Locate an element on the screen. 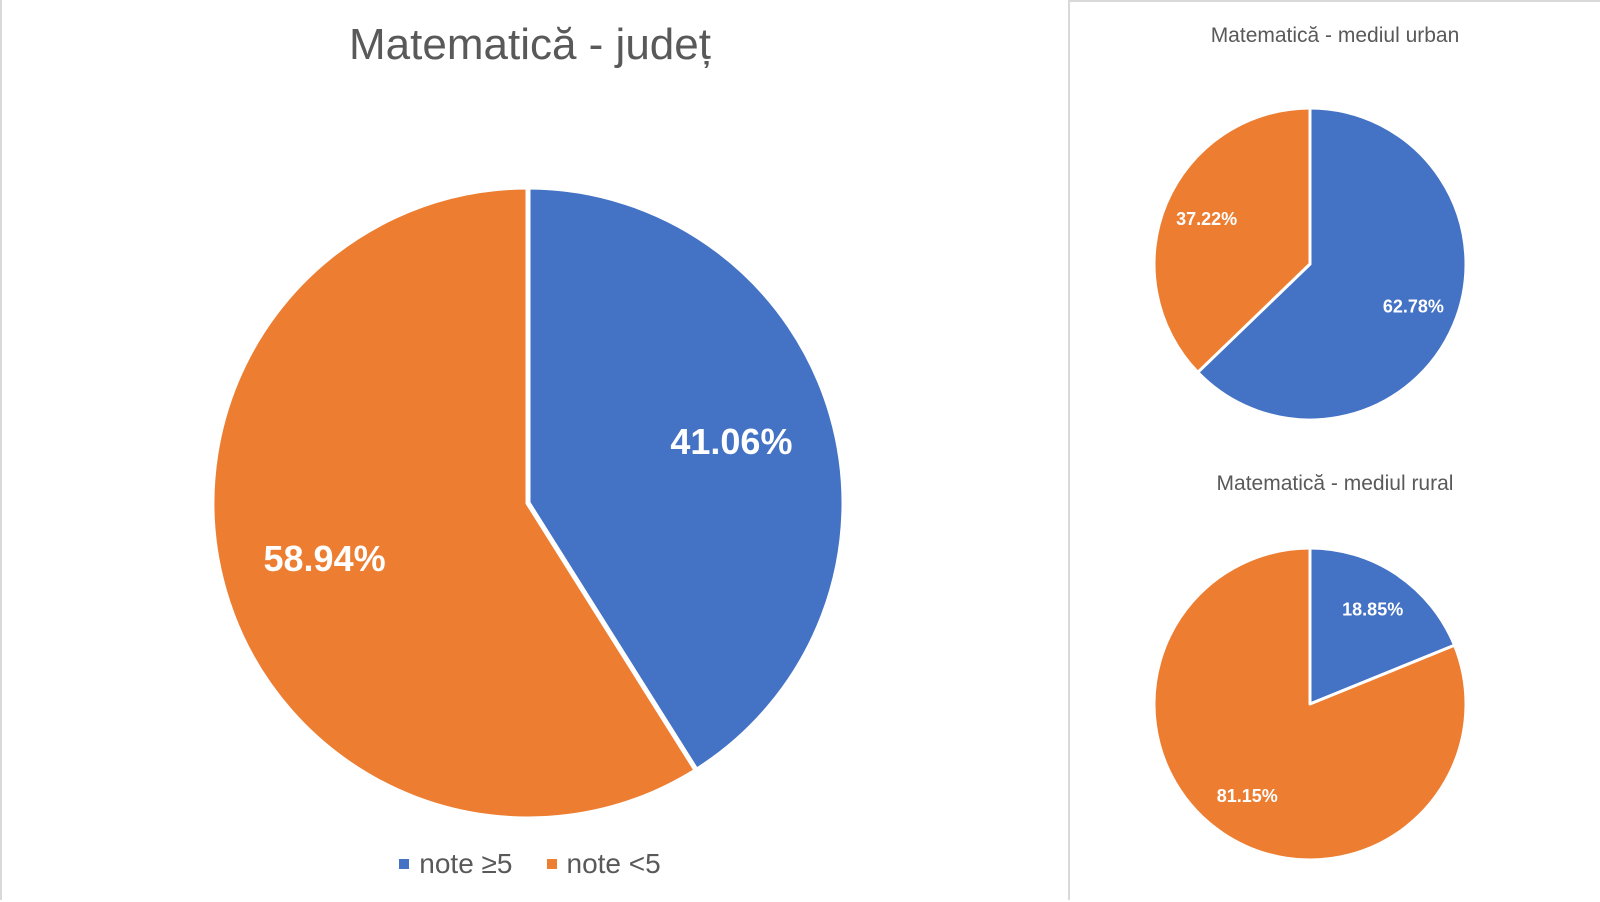 This screenshot has height=902, width=1600. legend-item-pass: note ≥5 is located at coordinates (456, 864).